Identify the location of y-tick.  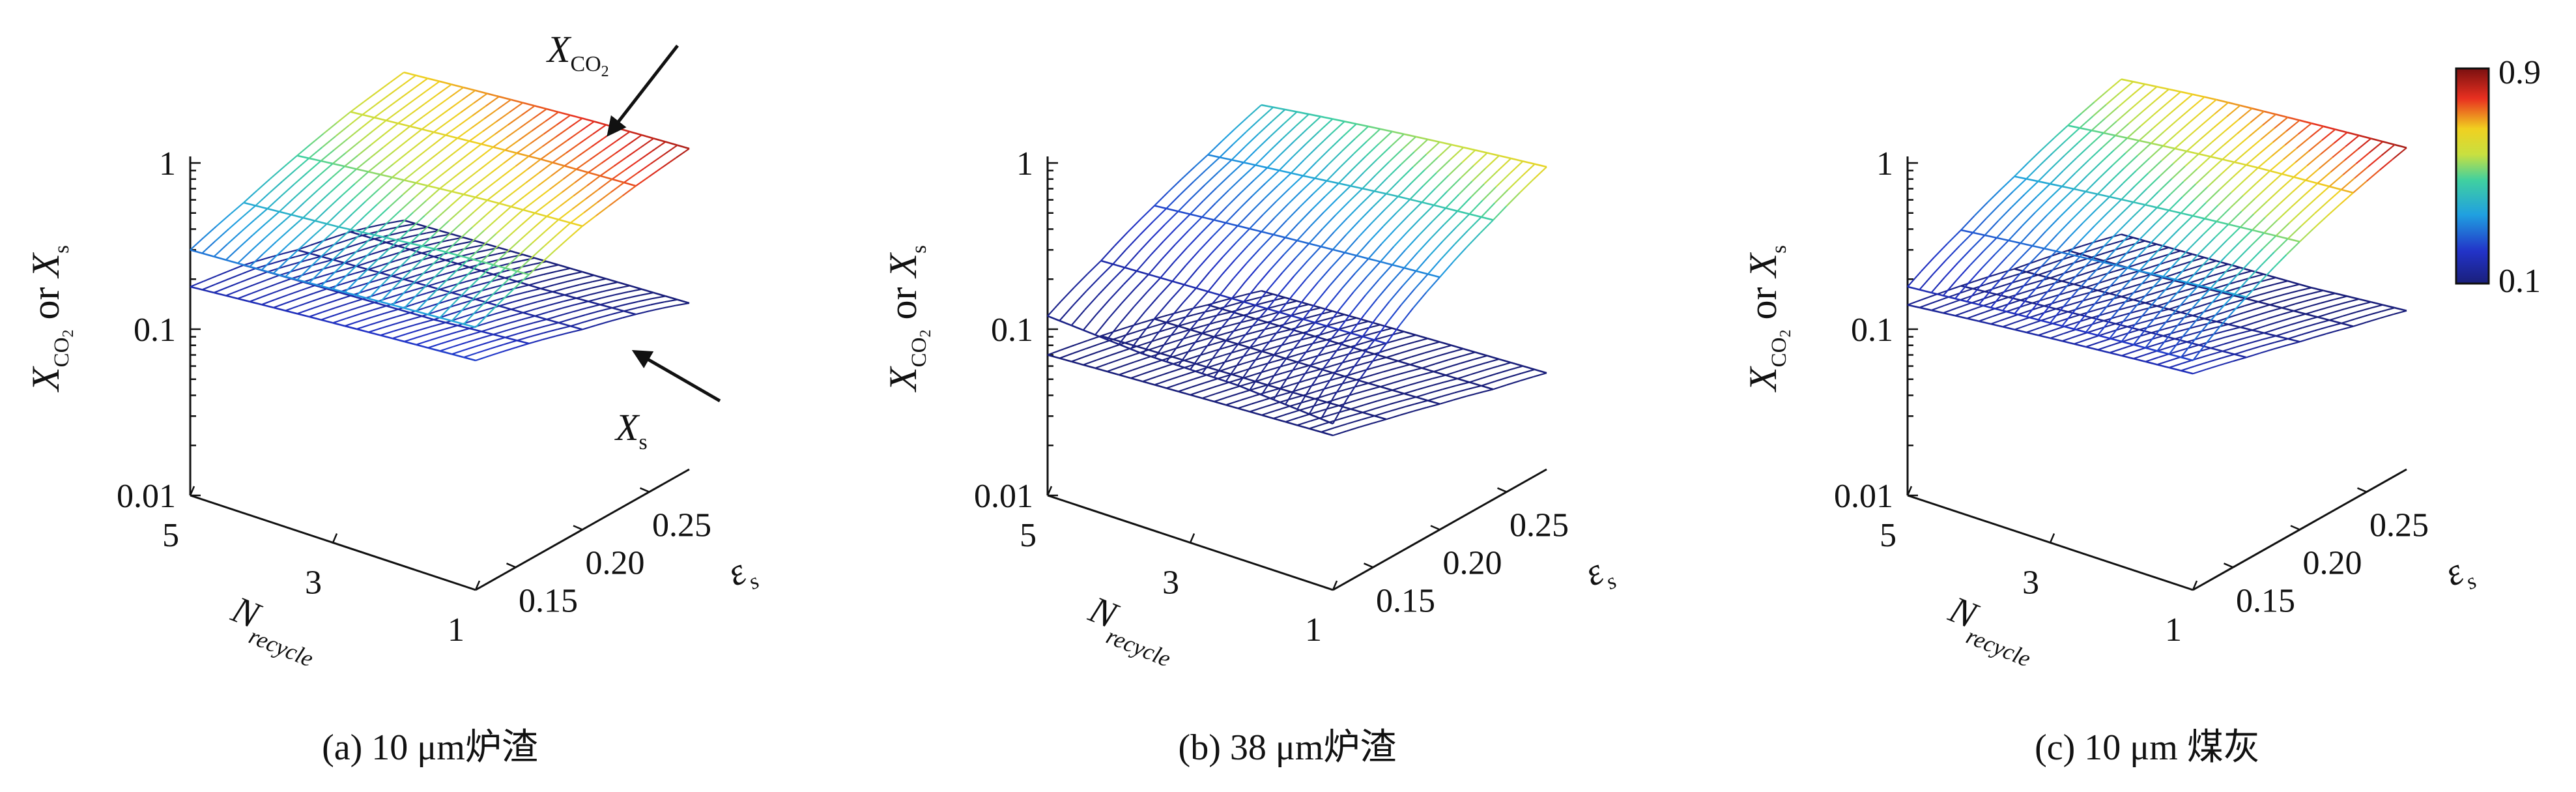
(511, 566).